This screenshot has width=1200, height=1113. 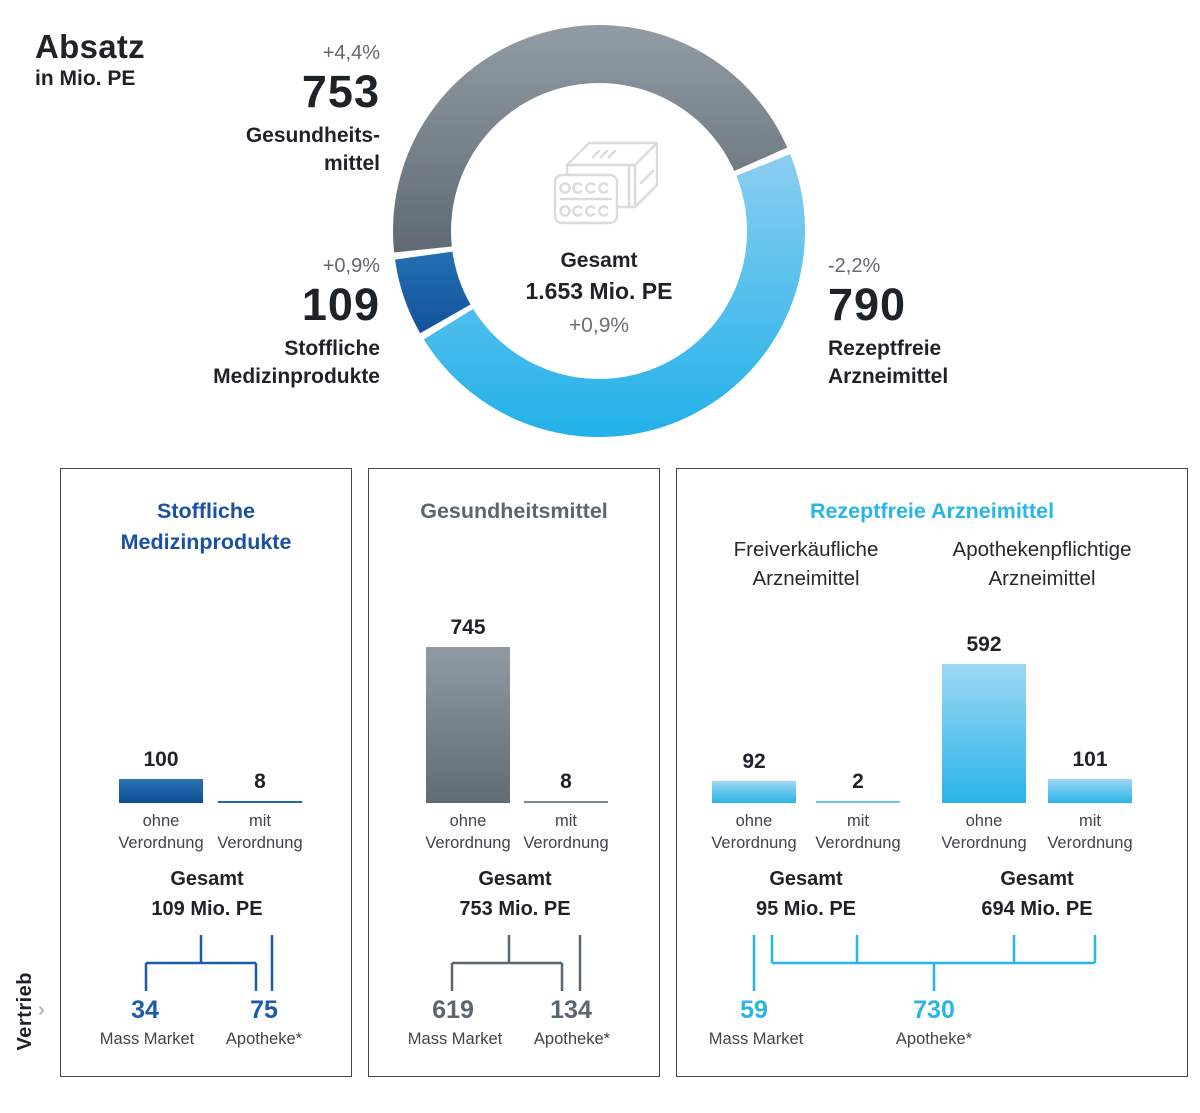 What do you see at coordinates (599, 260) in the screenshot?
I see `total-label: Gesamt` at bounding box center [599, 260].